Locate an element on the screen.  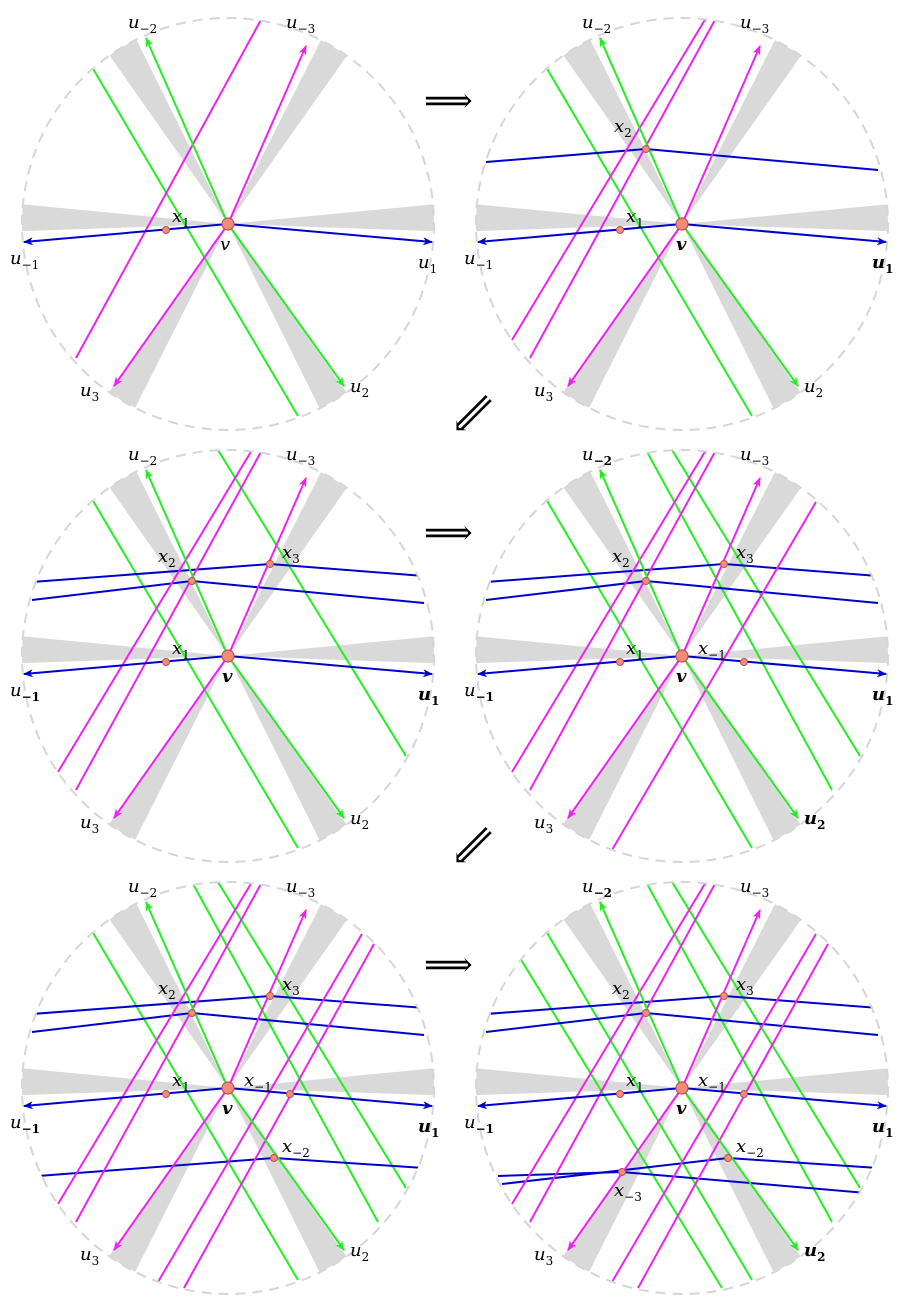
label-xm3: x−3 is located at coordinates (628, 1192).